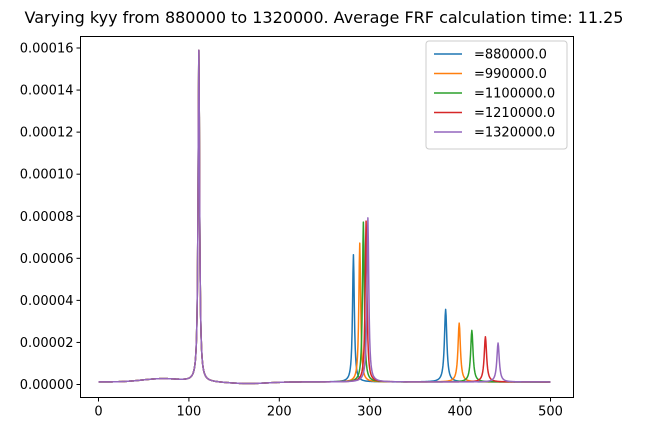 The height and width of the screenshot is (435, 645). What do you see at coordinates (47, 133) in the screenshot?
I see `y-tick-label: 0.00012` at bounding box center [47, 133].